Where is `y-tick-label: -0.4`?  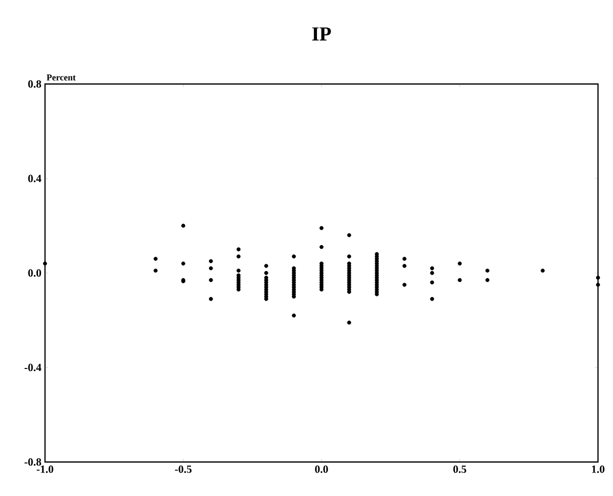
y-tick-label: -0.4 is located at coordinates (33, 368).